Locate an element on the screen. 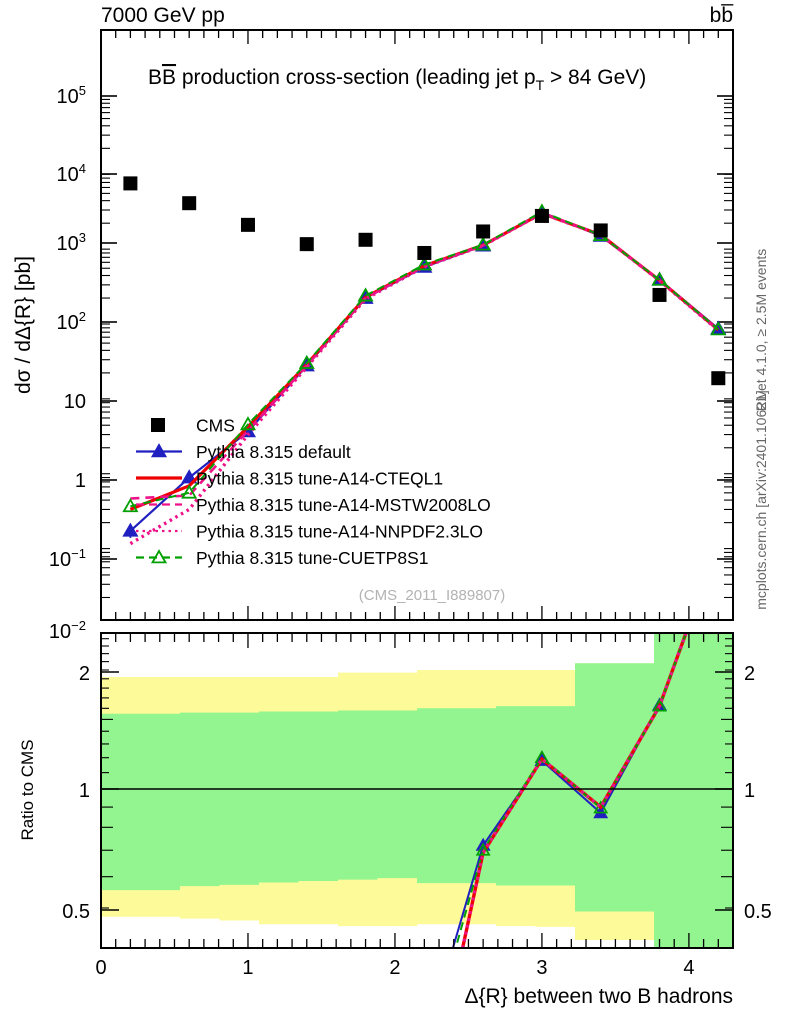 Image resolution: width=786 pixels, height=1024 pixels. legend-label-5: Pythia 8.315 tune-CUETP8S1 is located at coordinates (312, 558).